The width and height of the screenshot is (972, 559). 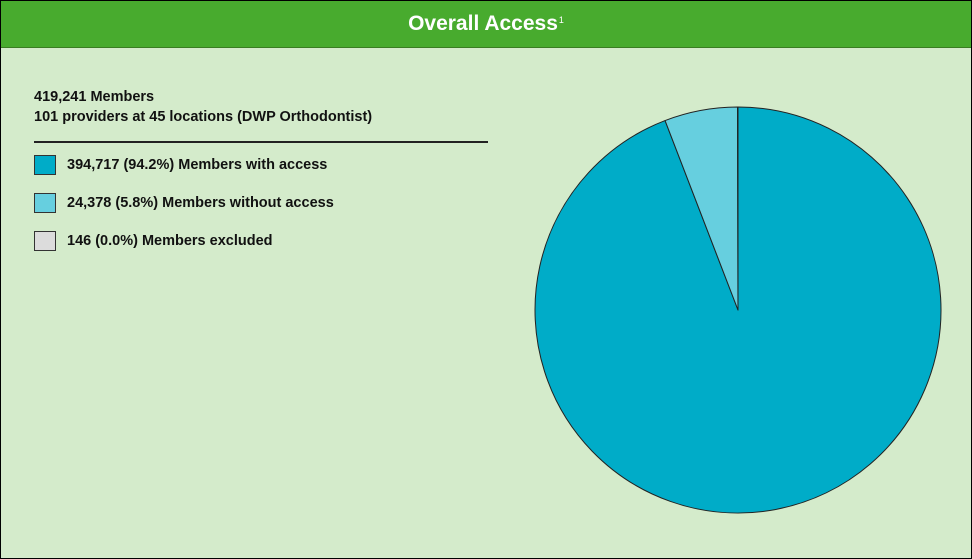 What do you see at coordinates (45, 241) in the screenshot?
I see `legend-swatch-excluded` at bounding box center [45, 241].